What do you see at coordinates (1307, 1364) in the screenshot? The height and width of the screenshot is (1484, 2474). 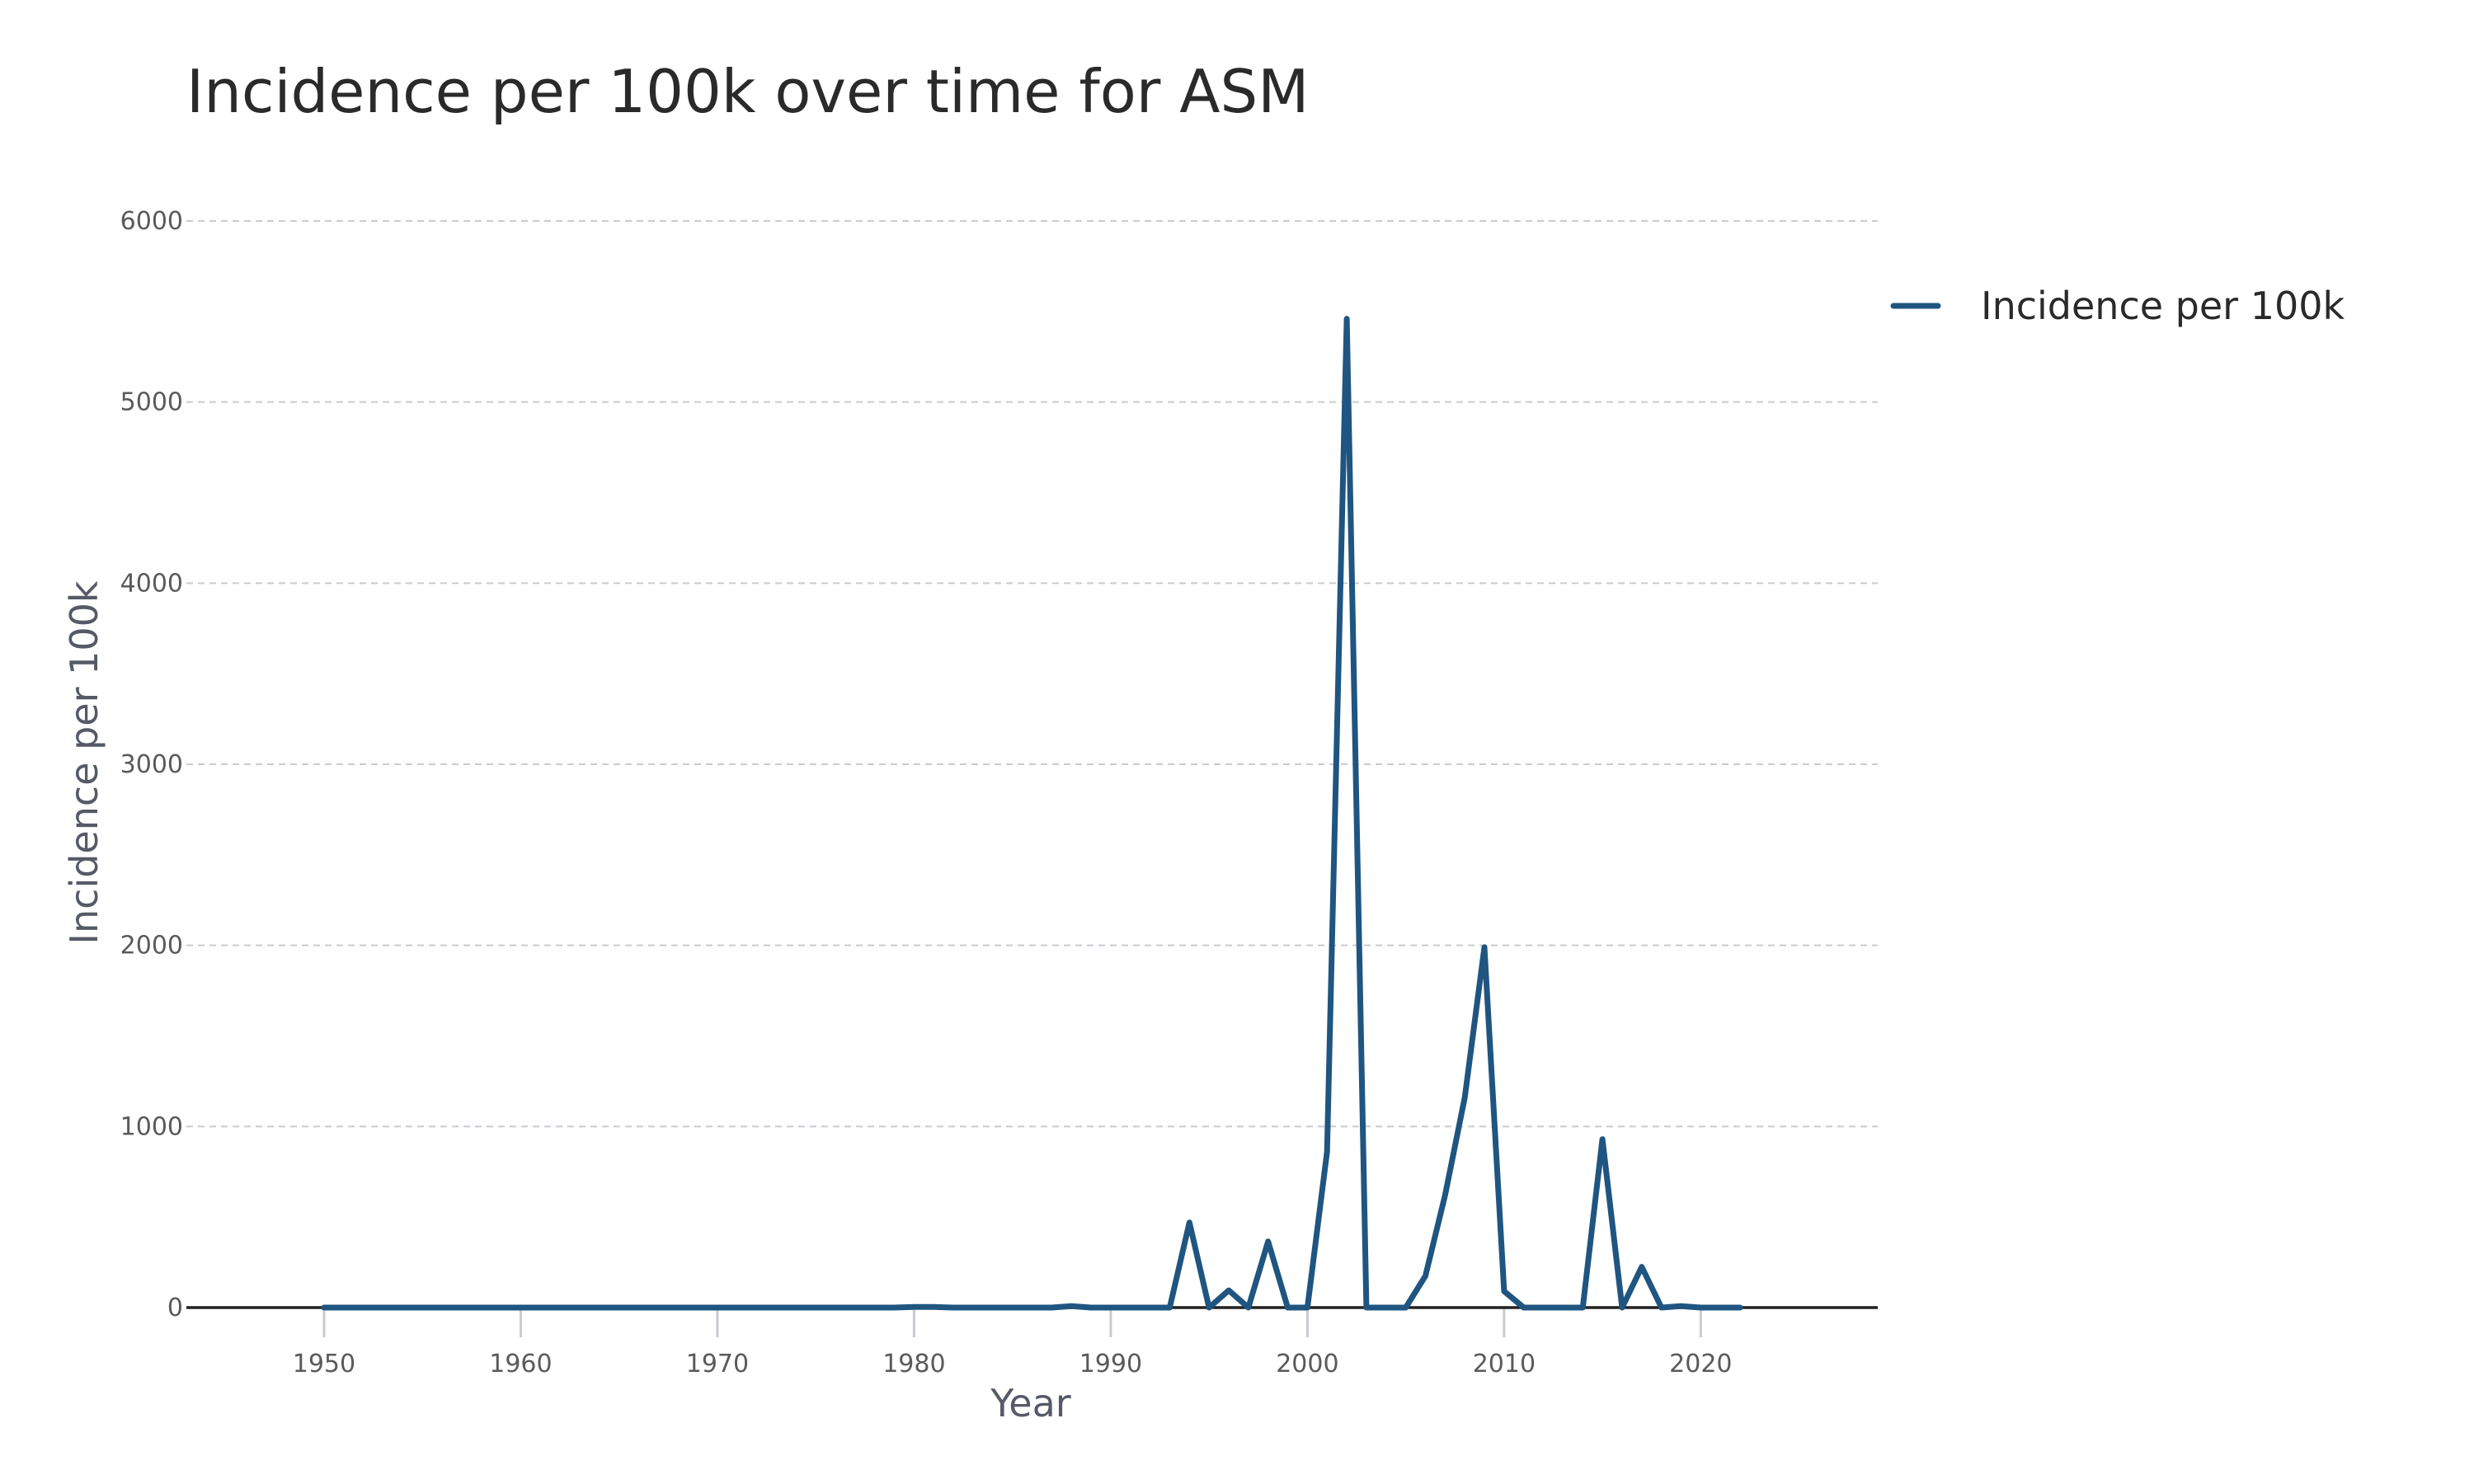 I see `x-tick-label: 2000` at bounding box center [1307, 1364].